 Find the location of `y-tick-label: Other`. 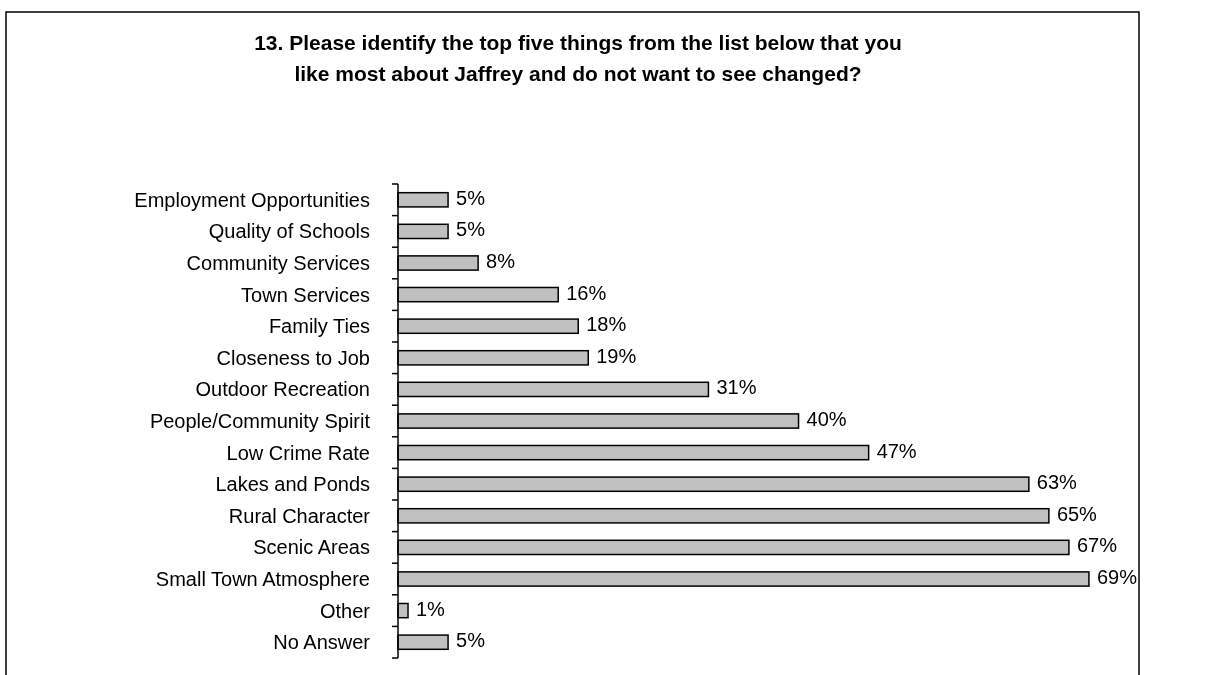

y-tick-label: Other is located at coordinates (345, 610).